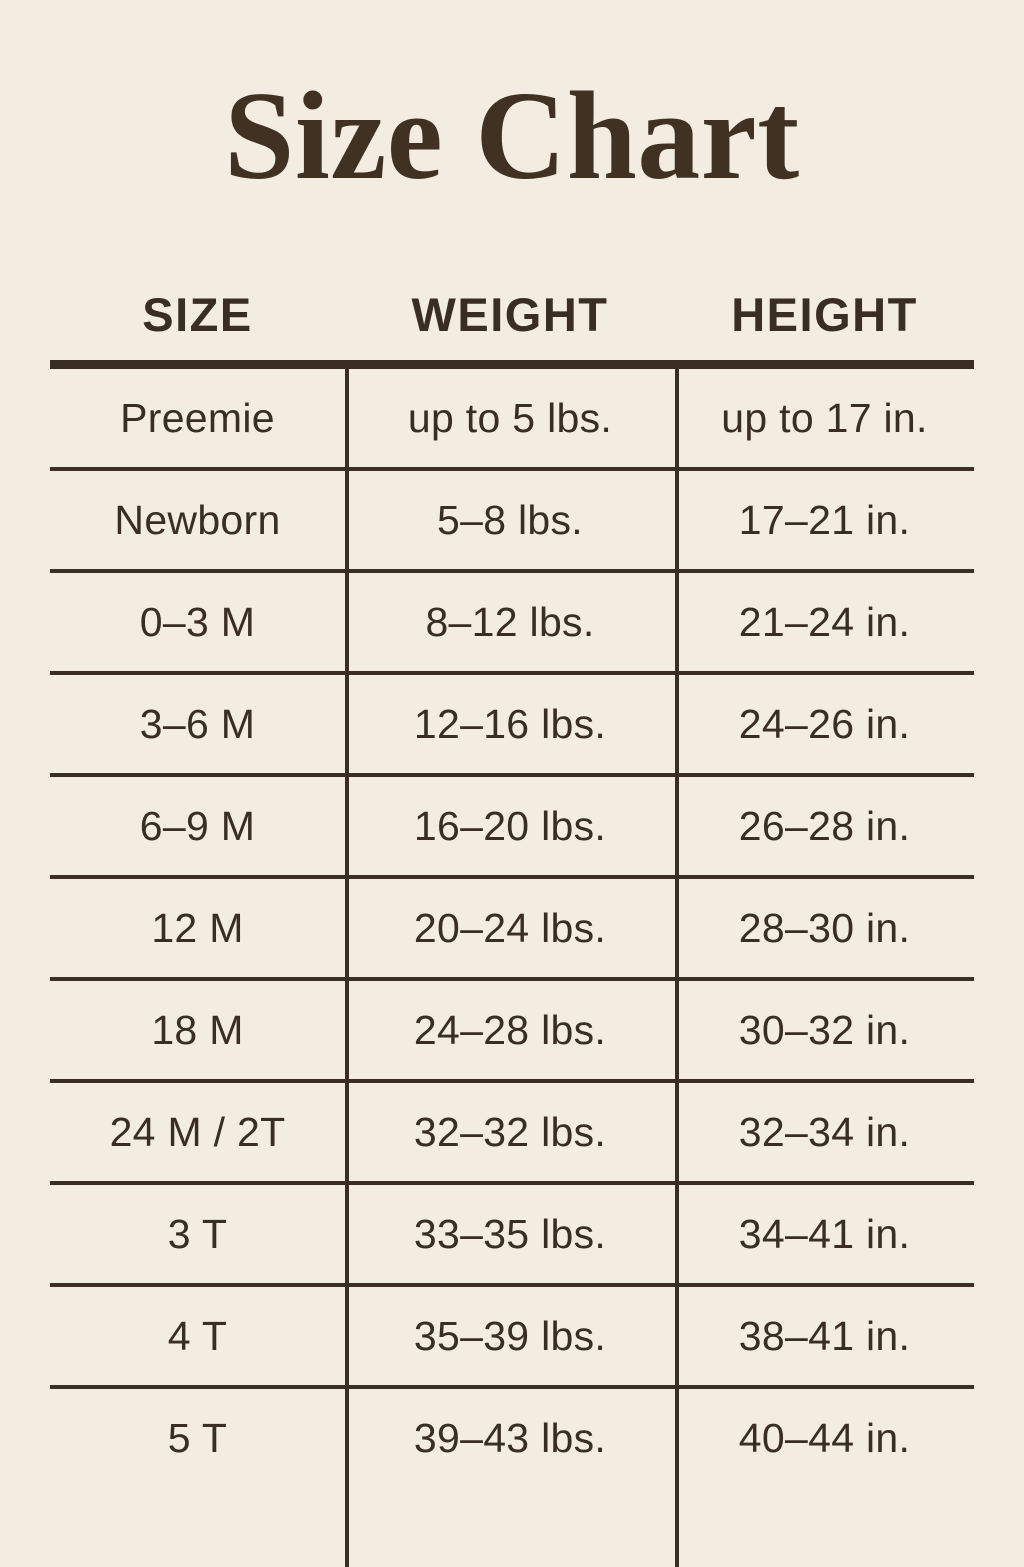  I want to click on table-row: 0–3 M 8–12 lbs. 21–24 in., so click(512, 620).